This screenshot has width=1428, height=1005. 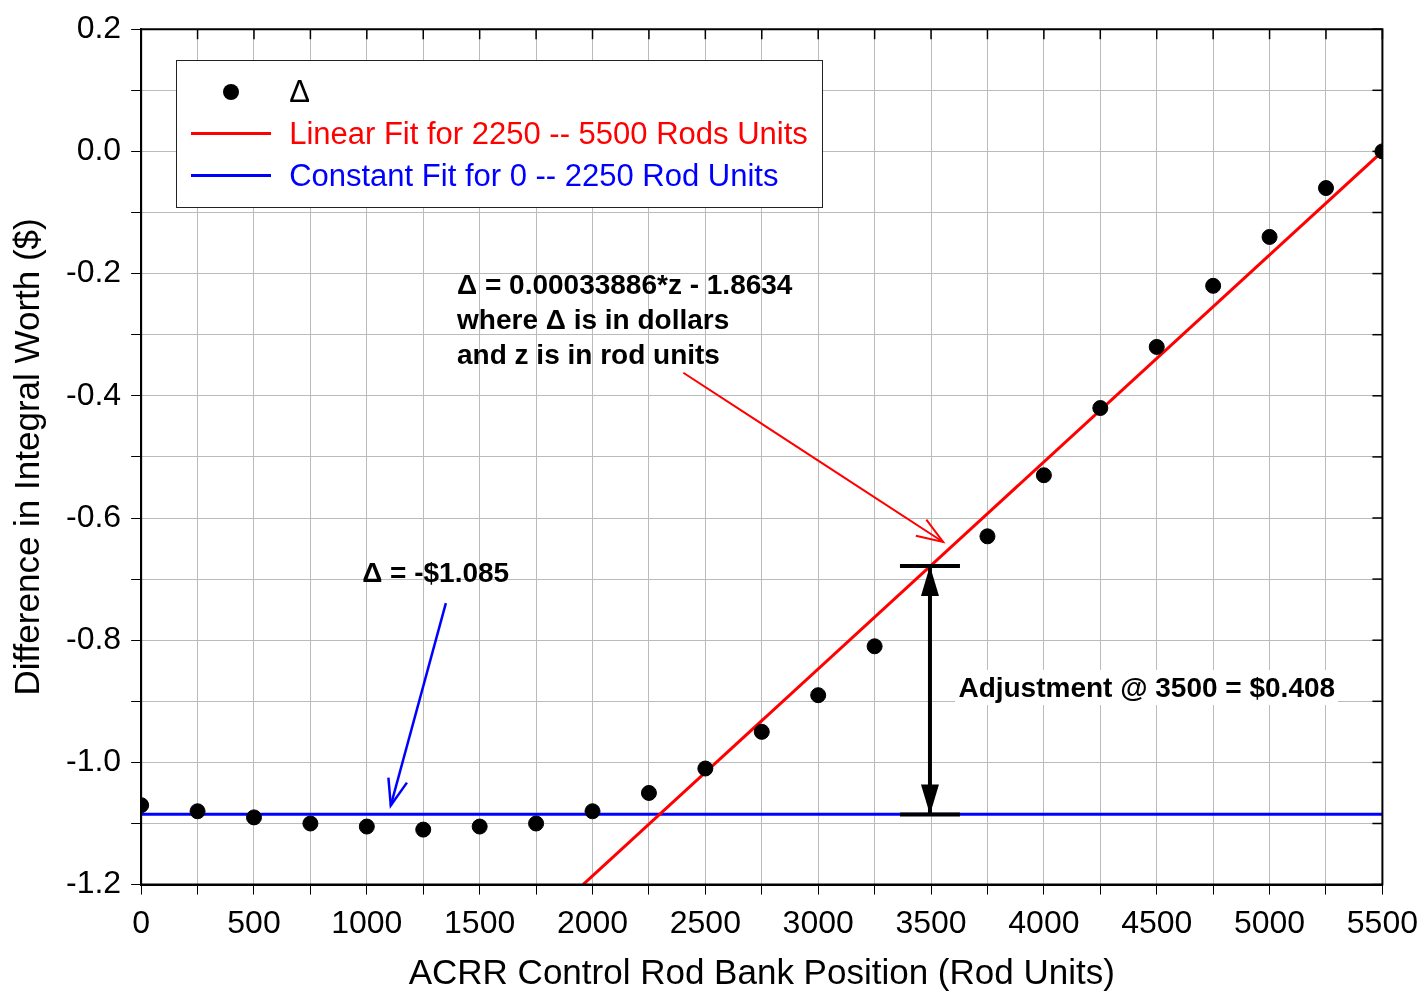 What do you see at coordinates (26, 457) in the screenshot?
I see `y-axis-title: Difference in Integral Worth ($)` at bounding box center [26, 457].